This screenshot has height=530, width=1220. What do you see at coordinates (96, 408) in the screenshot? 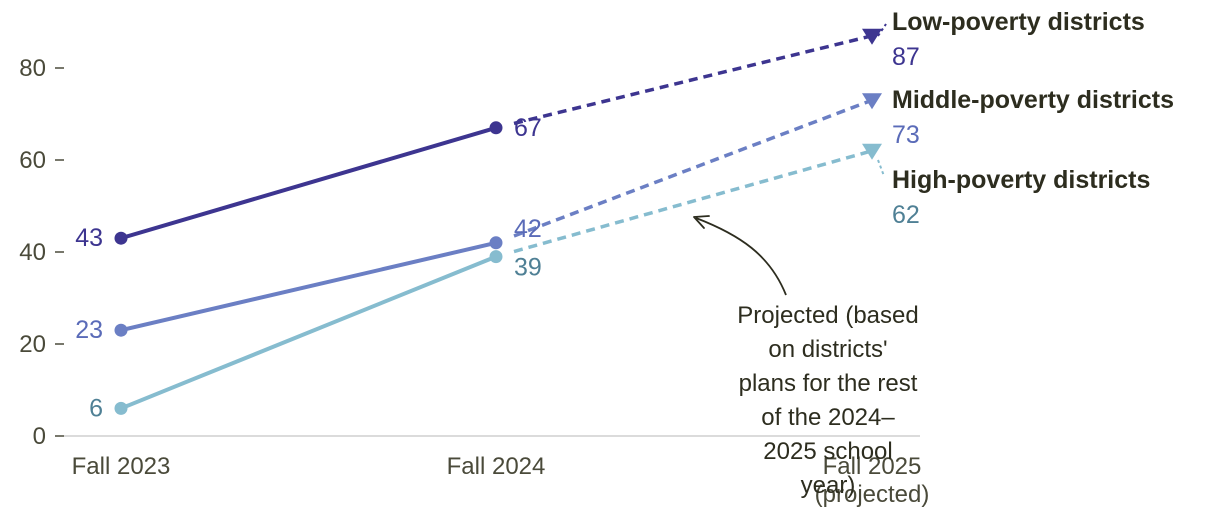
I see `data-label: 6` at bounding box center [96, 408].